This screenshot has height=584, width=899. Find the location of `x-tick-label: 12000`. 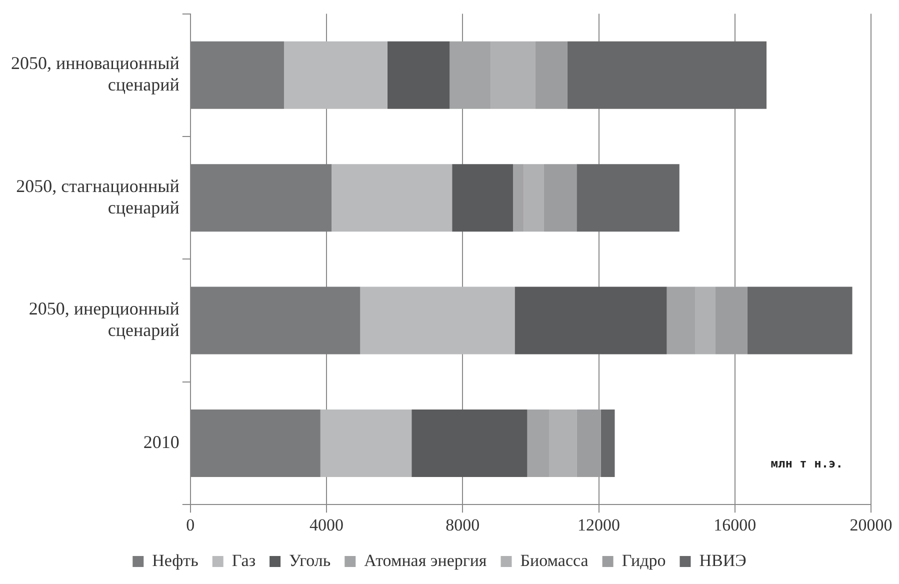

x-tick-label: 12000 is located at coordinates (599, 524).